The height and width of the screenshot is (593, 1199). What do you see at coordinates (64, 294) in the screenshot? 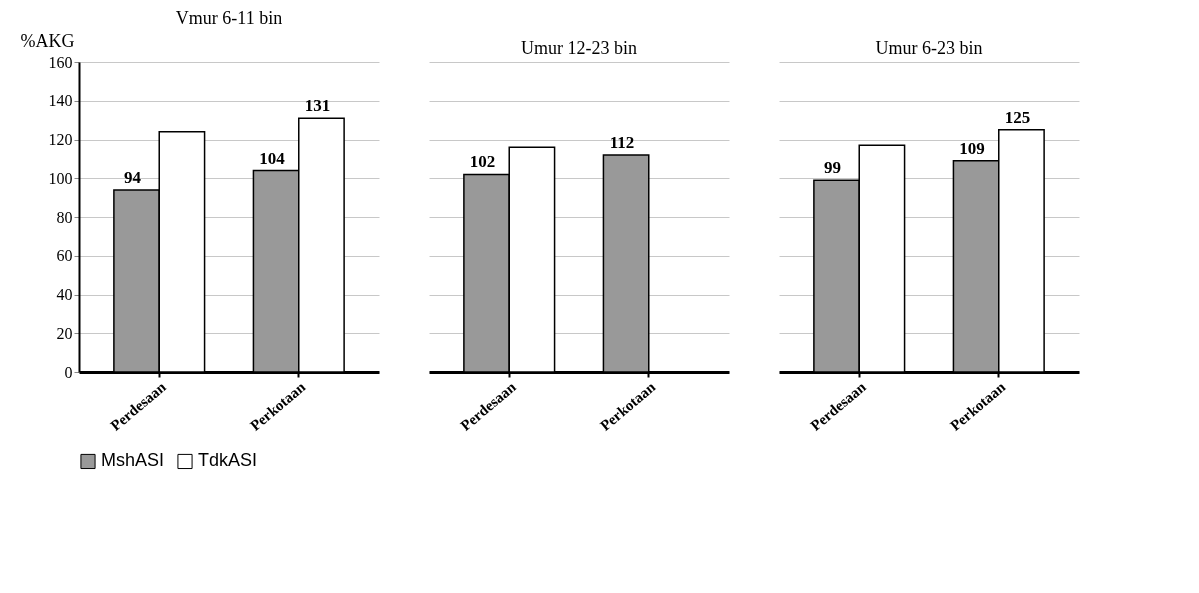
I see `y-tick-label: 40` at bounding box center [64, 294].